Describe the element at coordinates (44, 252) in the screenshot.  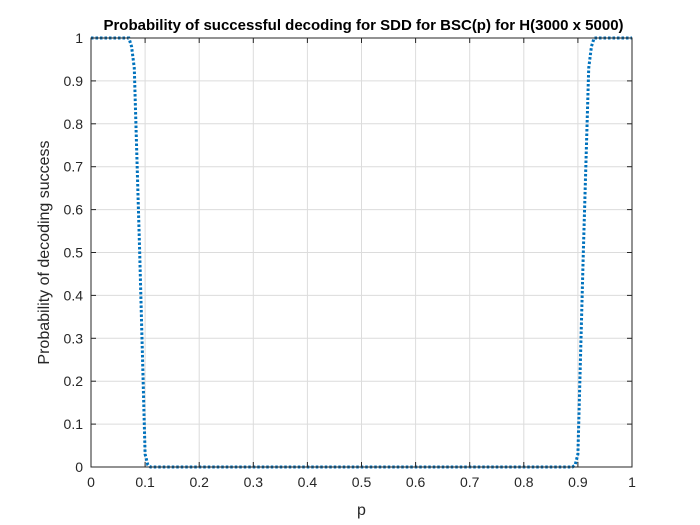
I see `y-axis-label: Probability of decoding success` at that location.